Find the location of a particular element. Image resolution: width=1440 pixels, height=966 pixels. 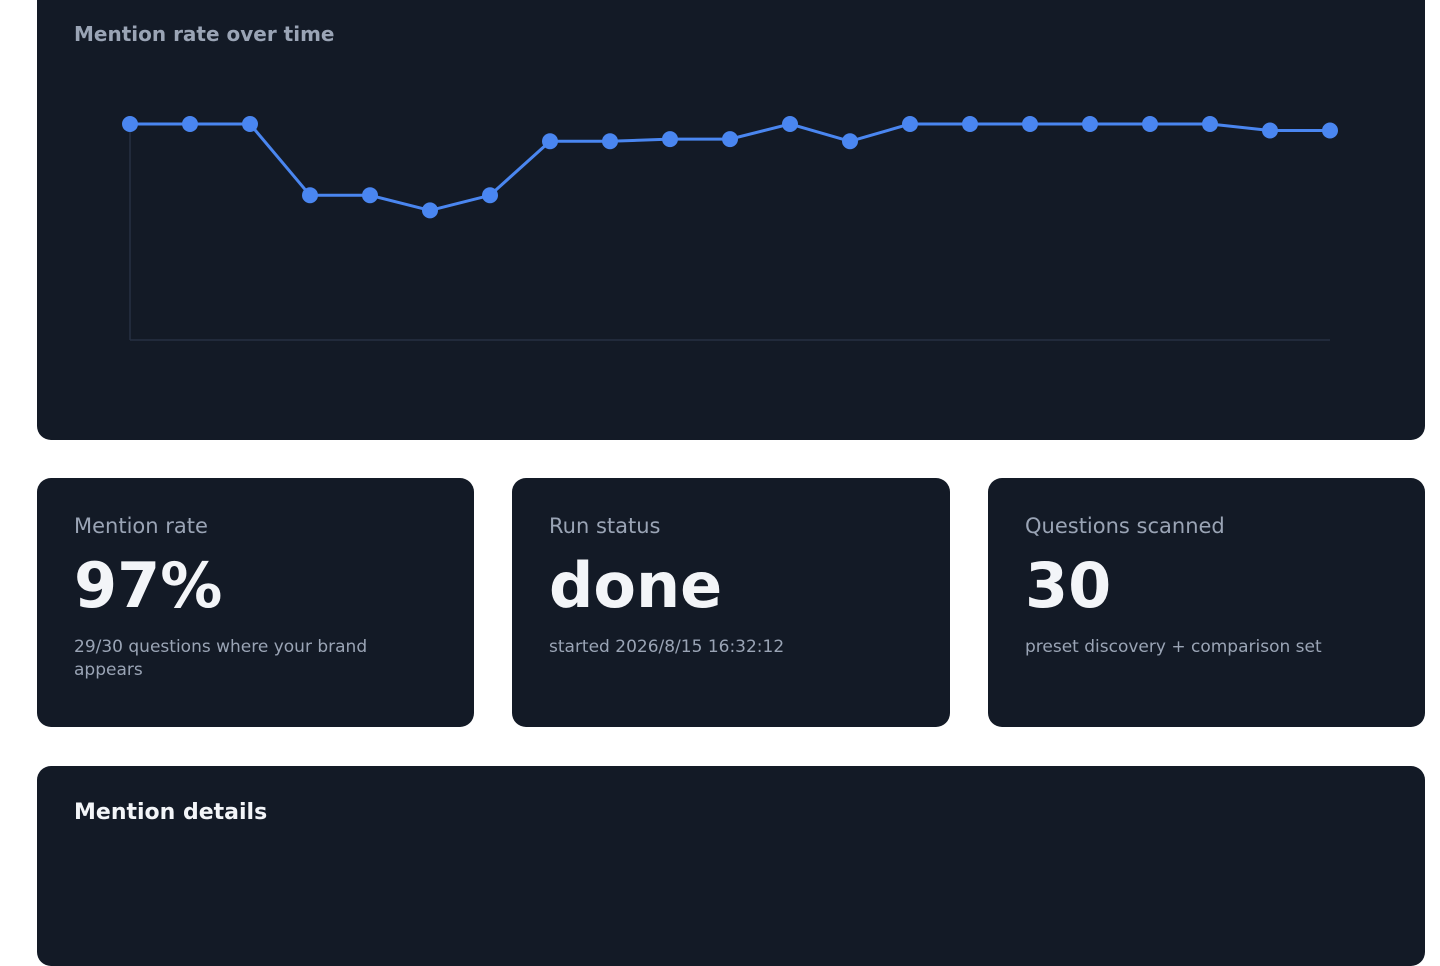

stat-value: done is located at coordinates (636, 585).